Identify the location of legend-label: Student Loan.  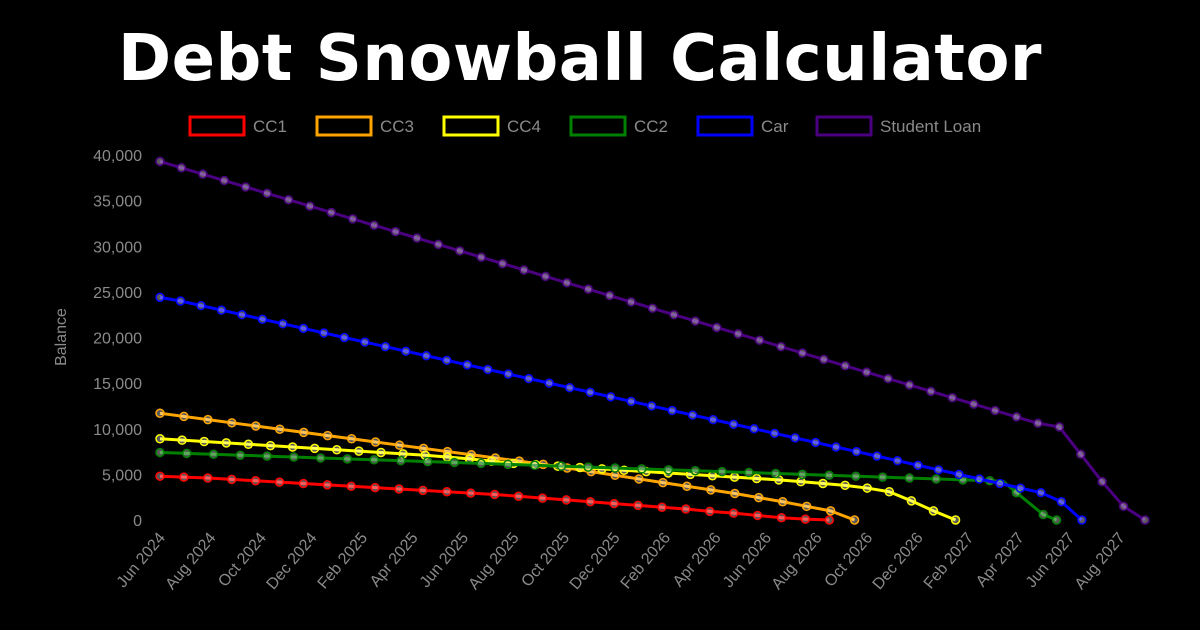
(930, 126).